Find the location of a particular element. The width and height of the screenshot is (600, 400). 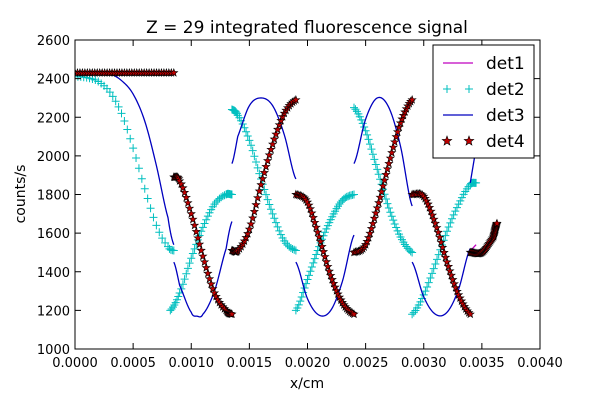

y-tick-label: 1800 is located at coordinates (53, 196).